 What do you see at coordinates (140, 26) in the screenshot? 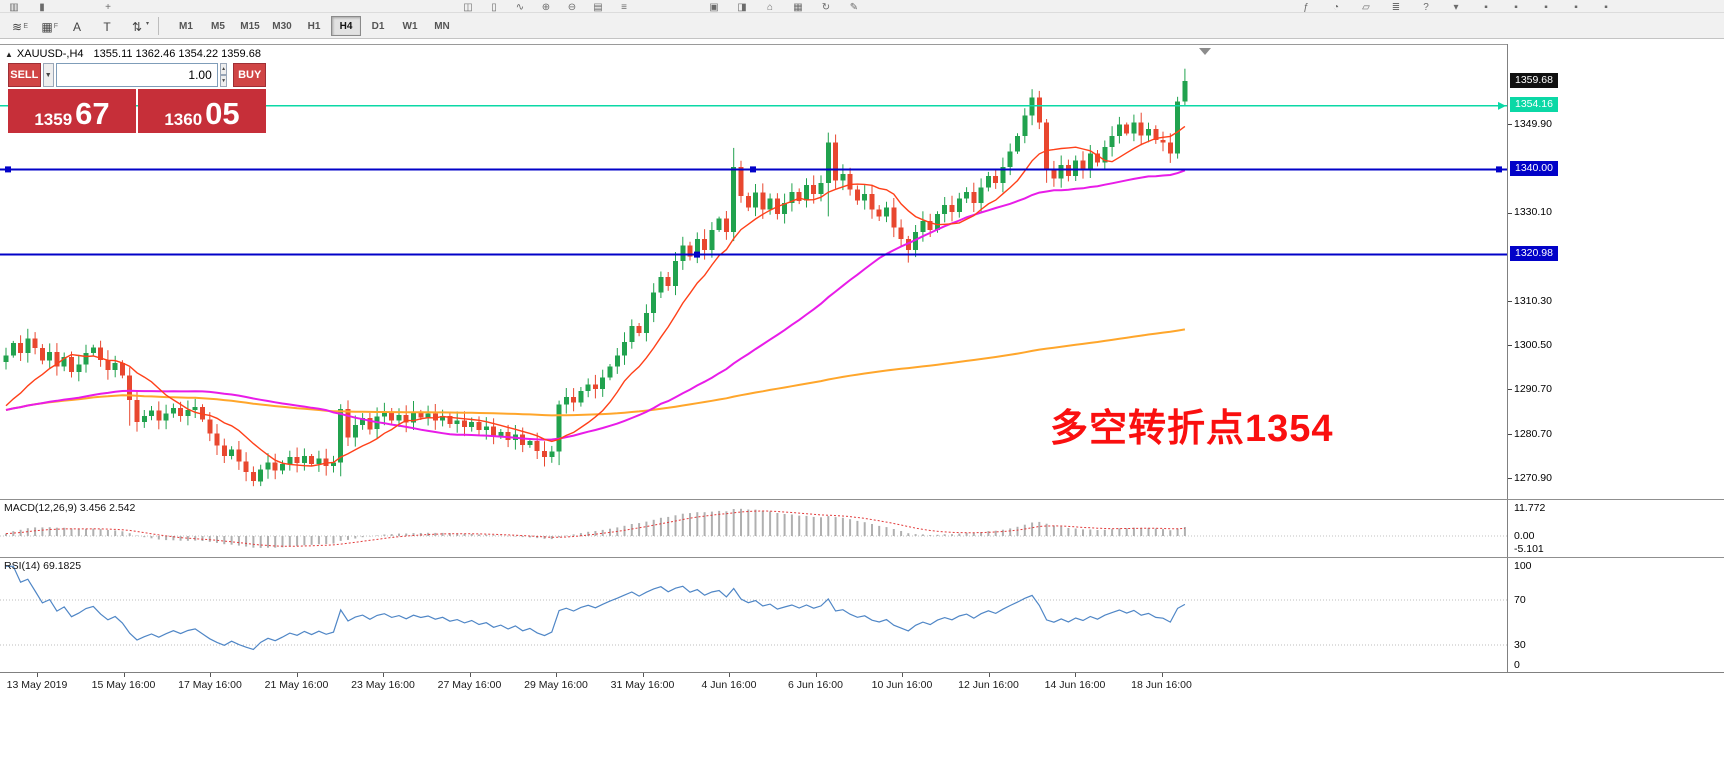
I see `arrow-tools-icon: ⇅ ▾` at bounding box center [140, 26].